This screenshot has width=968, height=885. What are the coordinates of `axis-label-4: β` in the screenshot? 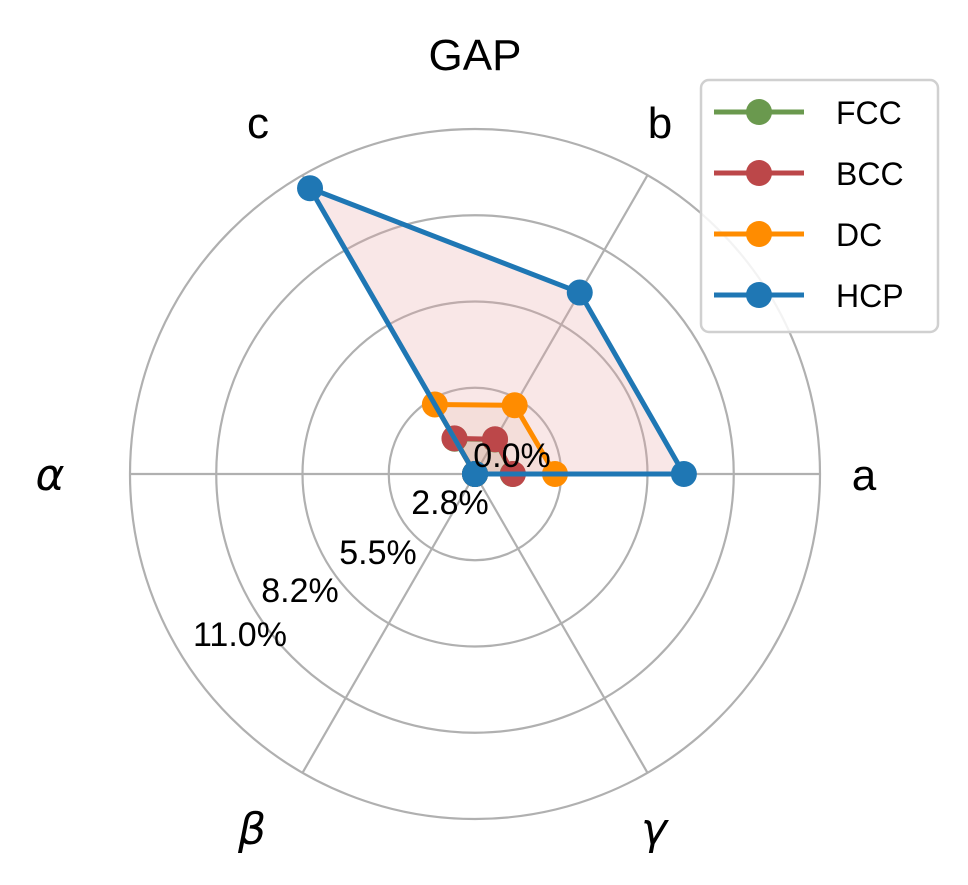 It's located at (251, 829).